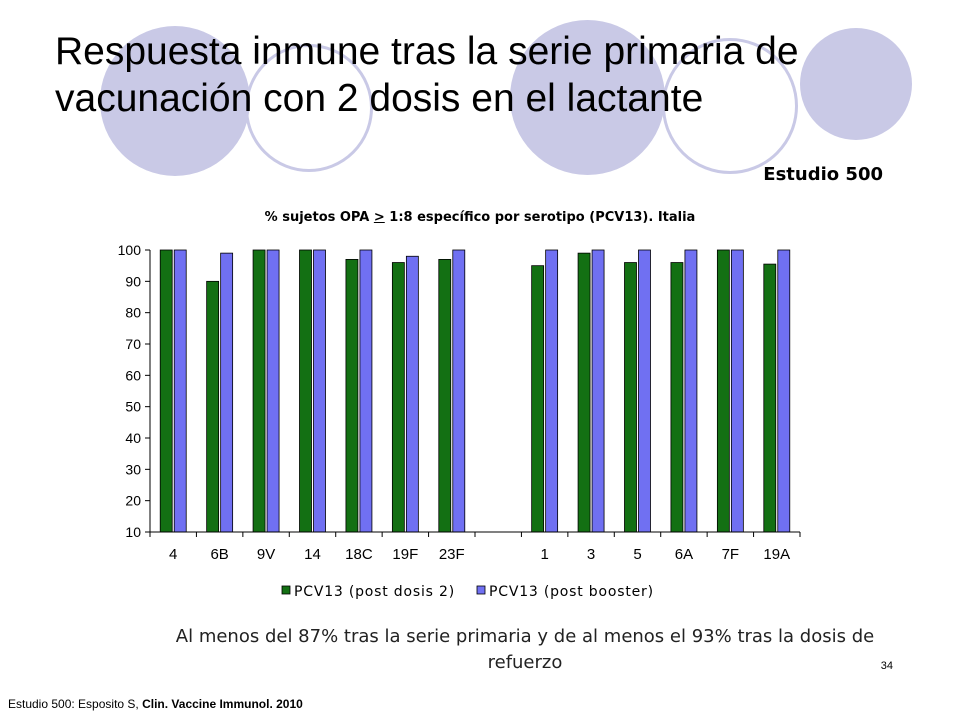 This screenshot has width=960, height=720. Describe the element at coordinates (591, 554) in the screenshot. I see `x-tick-label: 3` at that location.